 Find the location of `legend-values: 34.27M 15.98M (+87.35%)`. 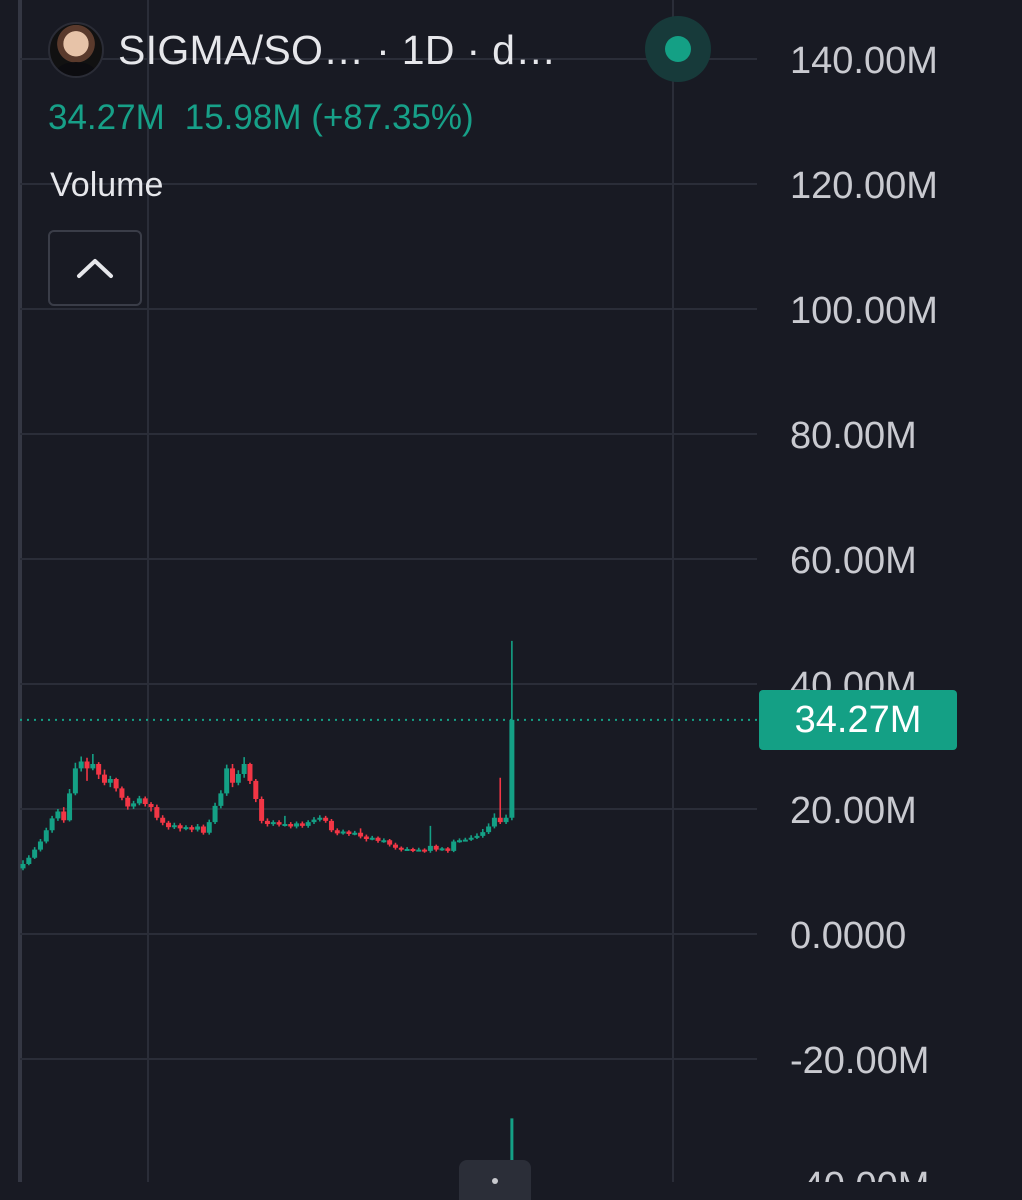

legend-values: 34.27M 15.98M (+87.35%) is located at coordinates (271, 118).